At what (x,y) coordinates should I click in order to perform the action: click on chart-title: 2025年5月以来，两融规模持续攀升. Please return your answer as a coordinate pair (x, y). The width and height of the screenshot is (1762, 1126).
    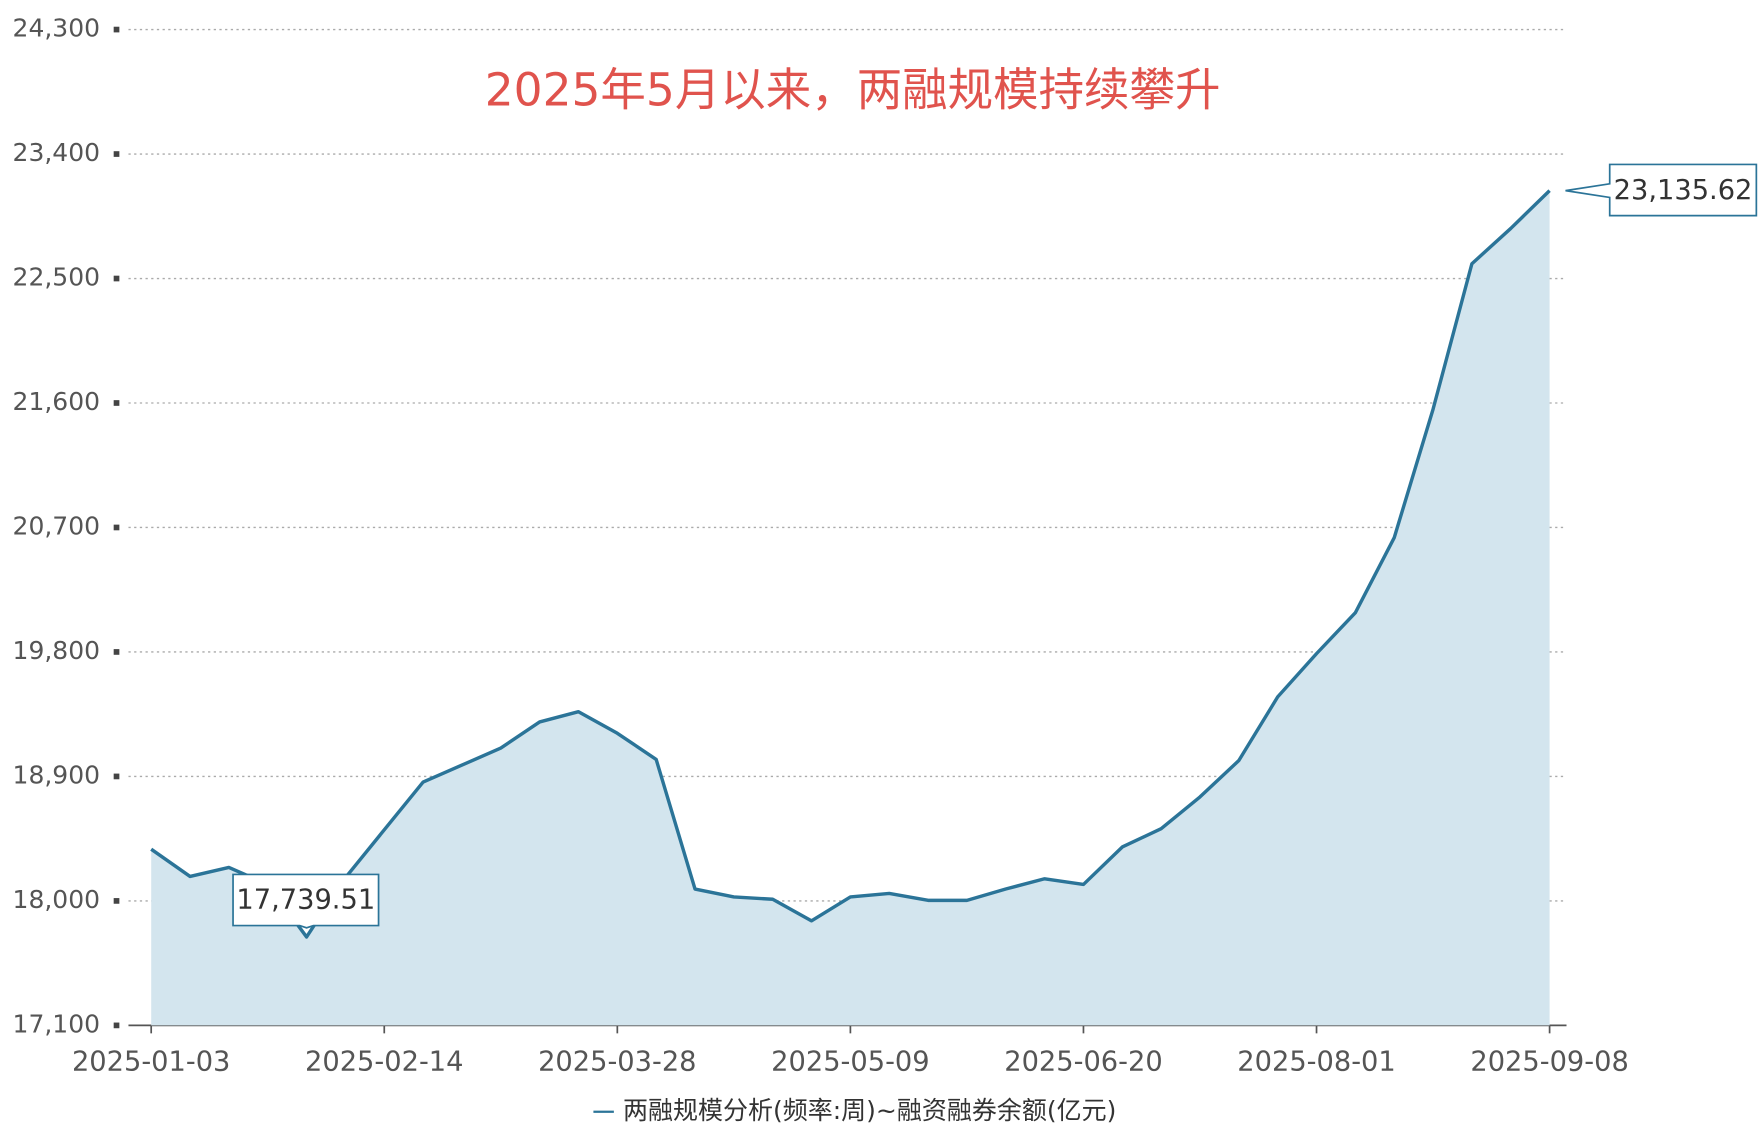
    Looking at the image, I should click on (853, 90).